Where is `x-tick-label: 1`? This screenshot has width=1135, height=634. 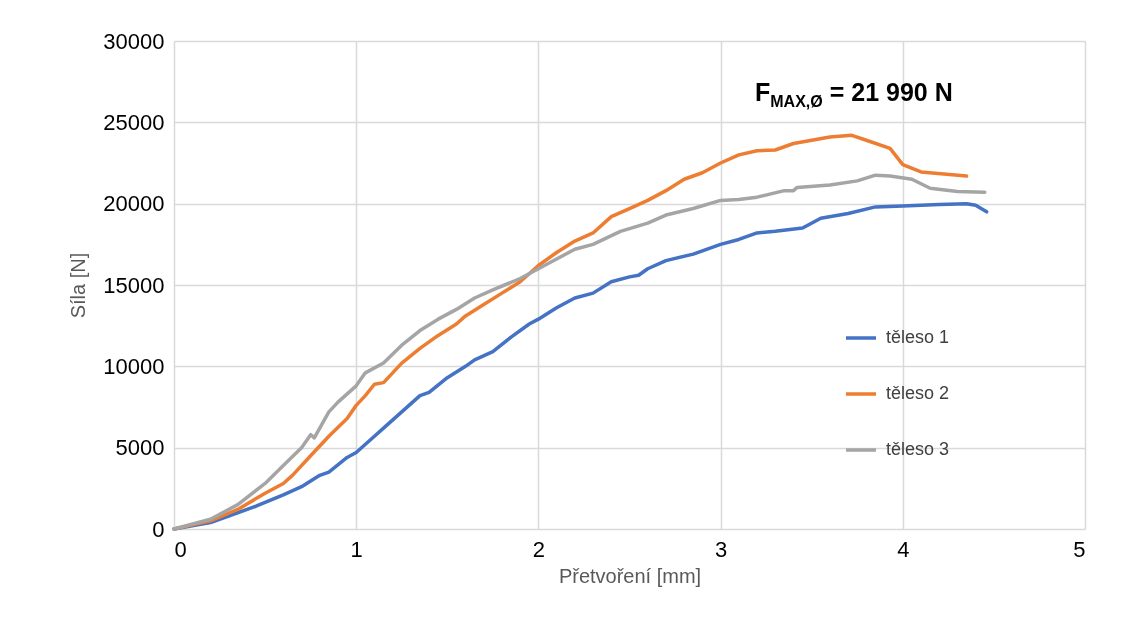
x-tick-label: 1 is located at coordinates (356, 549).